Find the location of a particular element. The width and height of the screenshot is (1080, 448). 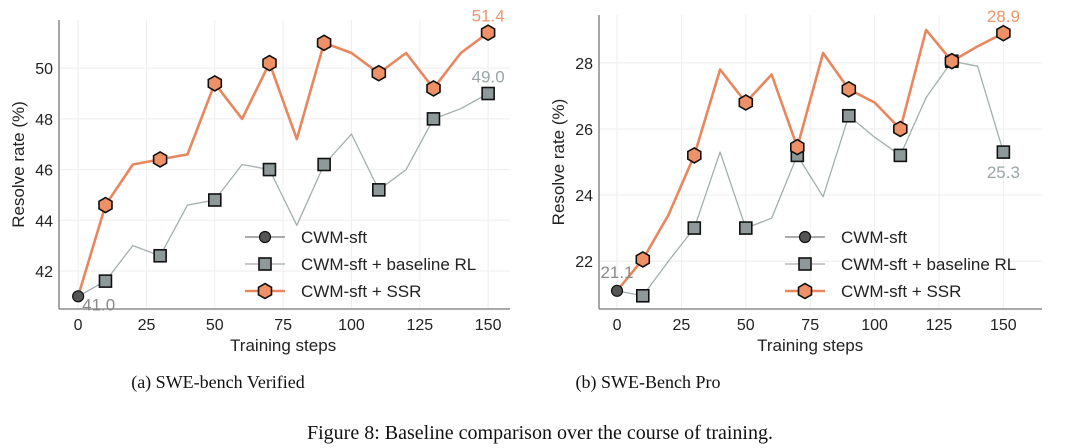

y-tick-label: 50 is located at coordinates (44, 69).